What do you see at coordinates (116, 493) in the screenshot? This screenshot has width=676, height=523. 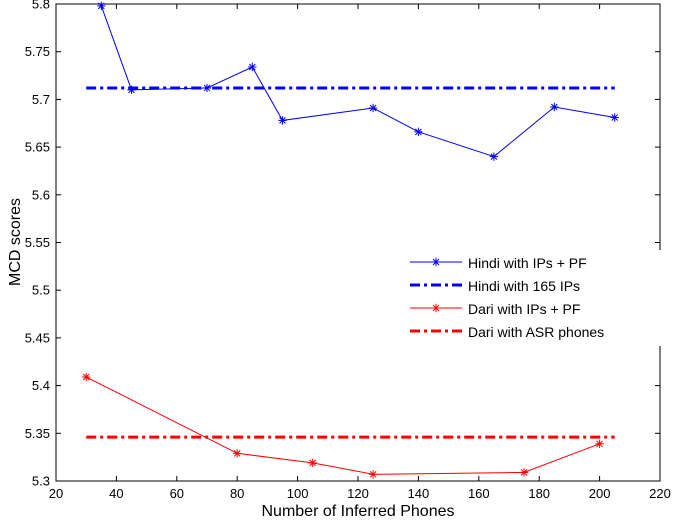 I see `x-tick-label: 40` at bounding box center [116, 493].